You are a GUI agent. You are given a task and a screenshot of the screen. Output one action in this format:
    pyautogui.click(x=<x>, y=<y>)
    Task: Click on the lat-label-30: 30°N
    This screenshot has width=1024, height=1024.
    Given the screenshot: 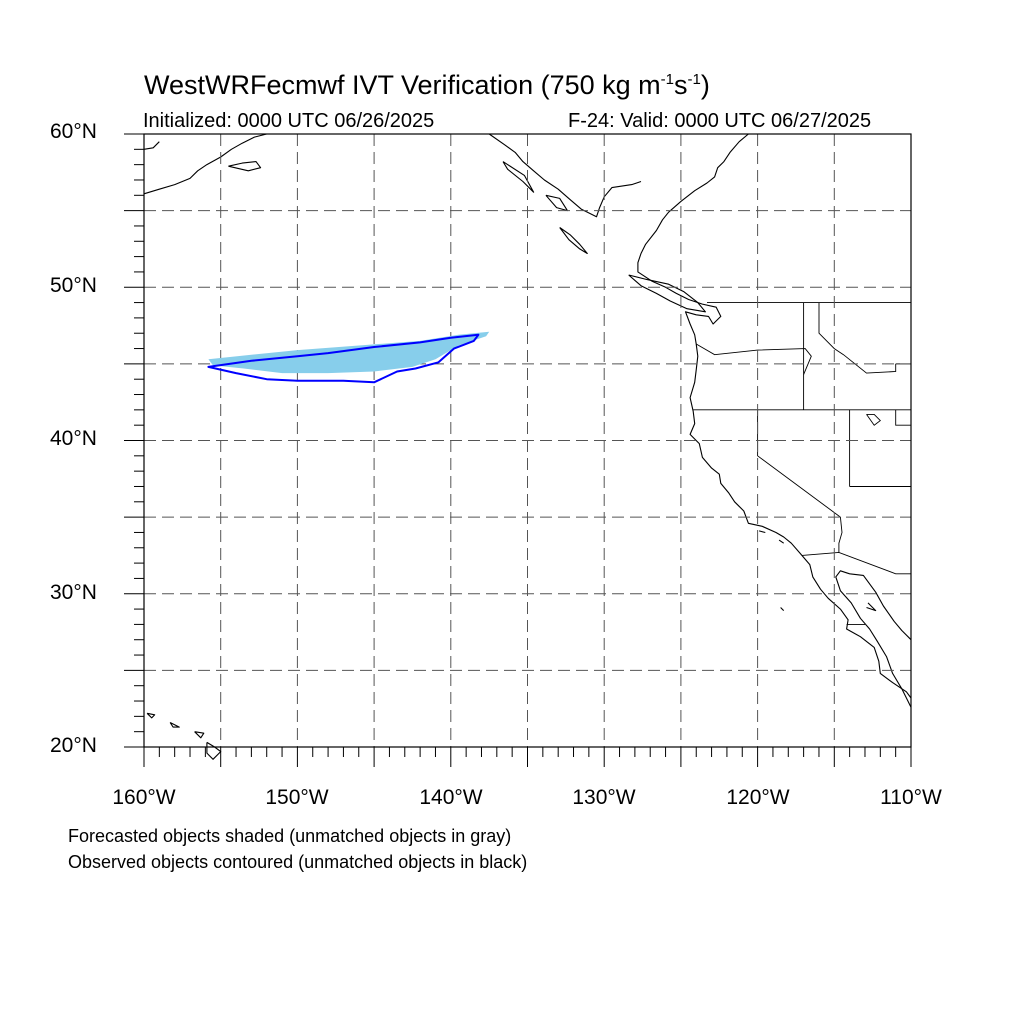 What is the action you would take?
    pyautogui.click(x=73, y=592)
    